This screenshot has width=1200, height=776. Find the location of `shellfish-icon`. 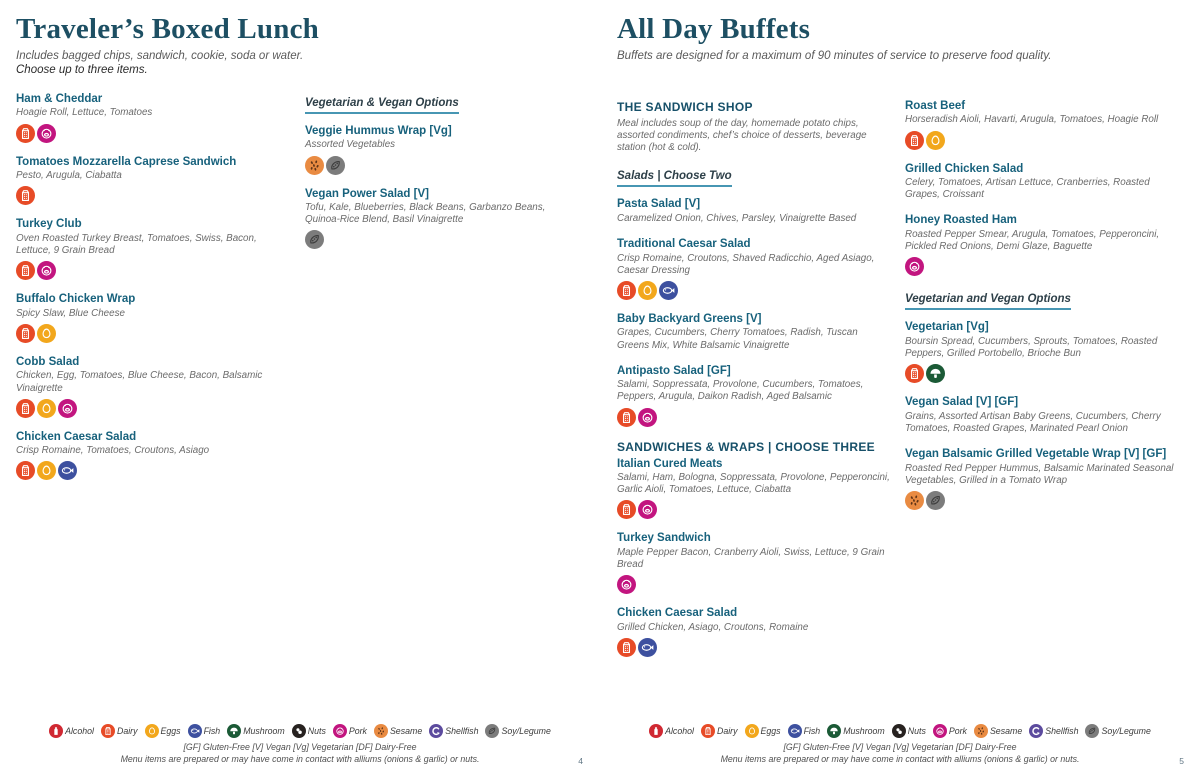

shellfish-icon is located at coordinates (436, 731).